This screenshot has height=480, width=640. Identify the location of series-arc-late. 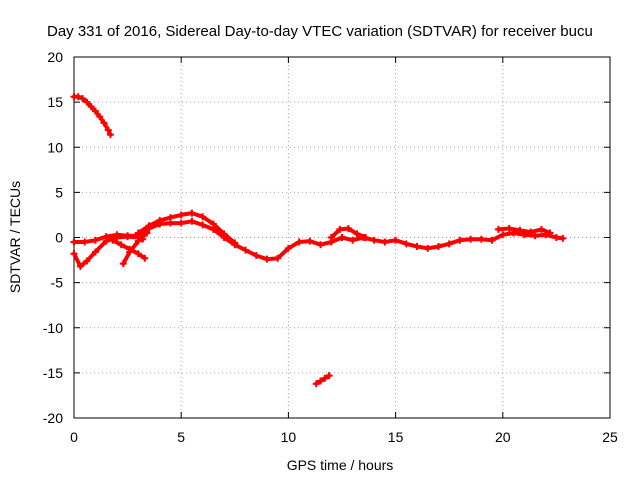
(524, 230).